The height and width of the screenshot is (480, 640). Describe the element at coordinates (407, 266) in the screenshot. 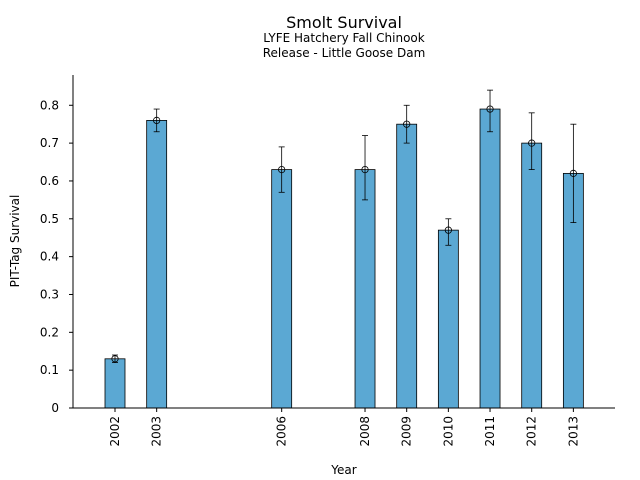

I see `bar-2009` at that location.